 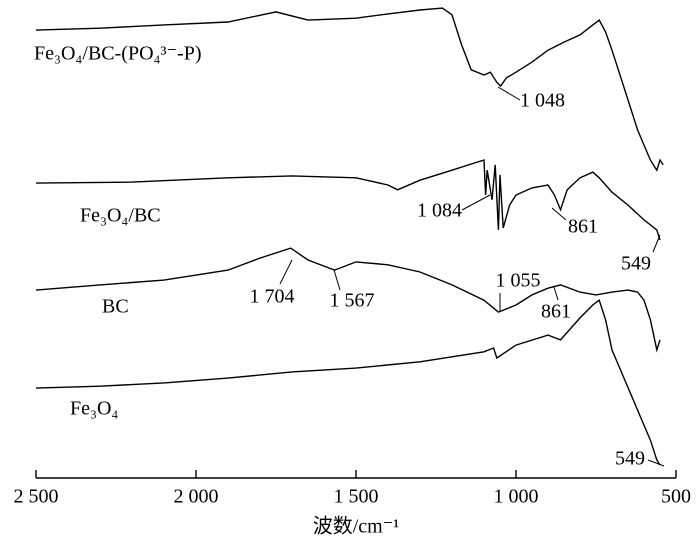 I want to click on annotation: 1 704, so click(x=272, y=297).